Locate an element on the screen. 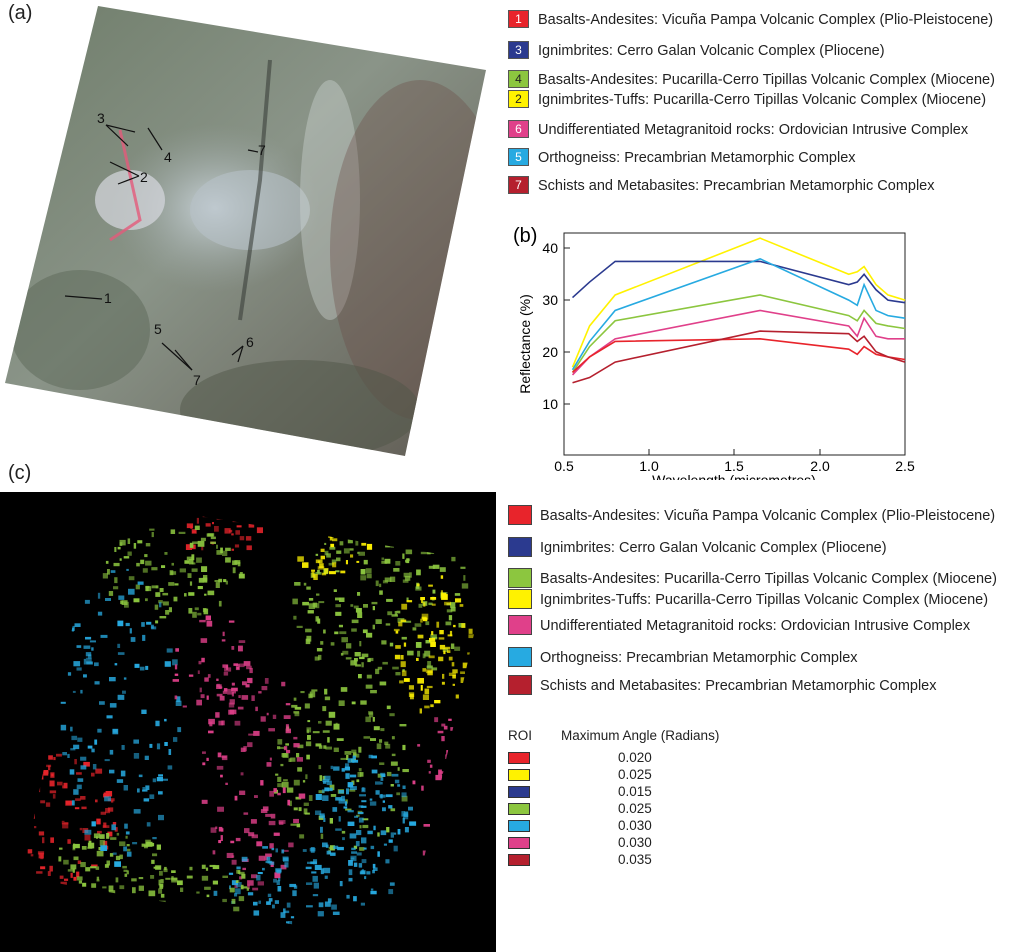  legend-a-swatch: 2 is located at coordinates (518, 99).